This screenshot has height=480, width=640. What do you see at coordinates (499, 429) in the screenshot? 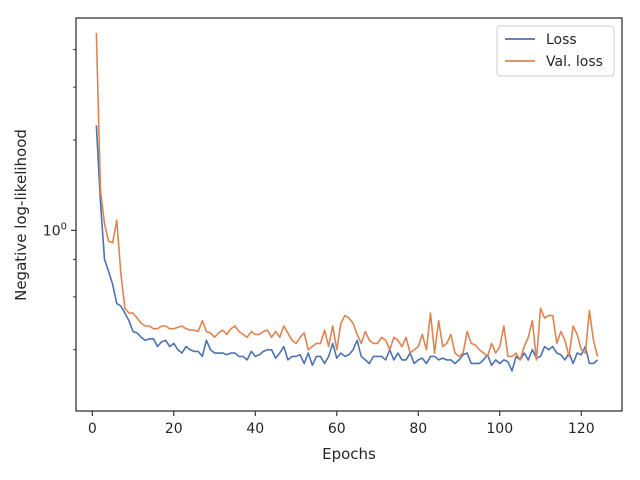
I see `x-tick-label: 100` at bounding box center [499, 429].